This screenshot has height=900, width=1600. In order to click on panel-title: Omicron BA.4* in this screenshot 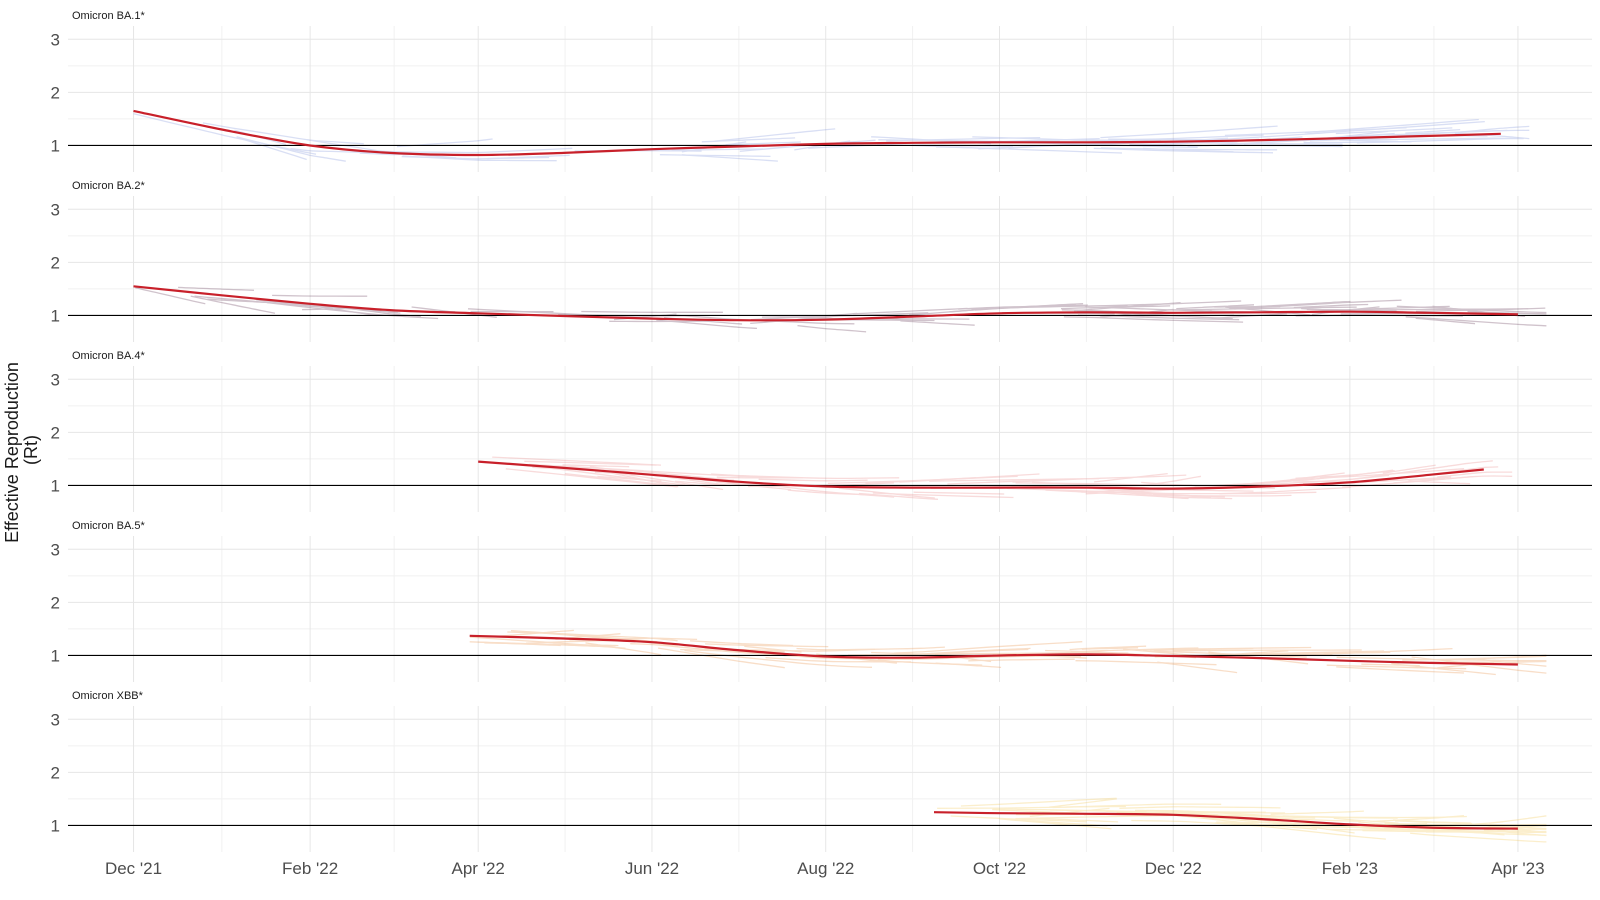, I will do `click(108, 356)`.